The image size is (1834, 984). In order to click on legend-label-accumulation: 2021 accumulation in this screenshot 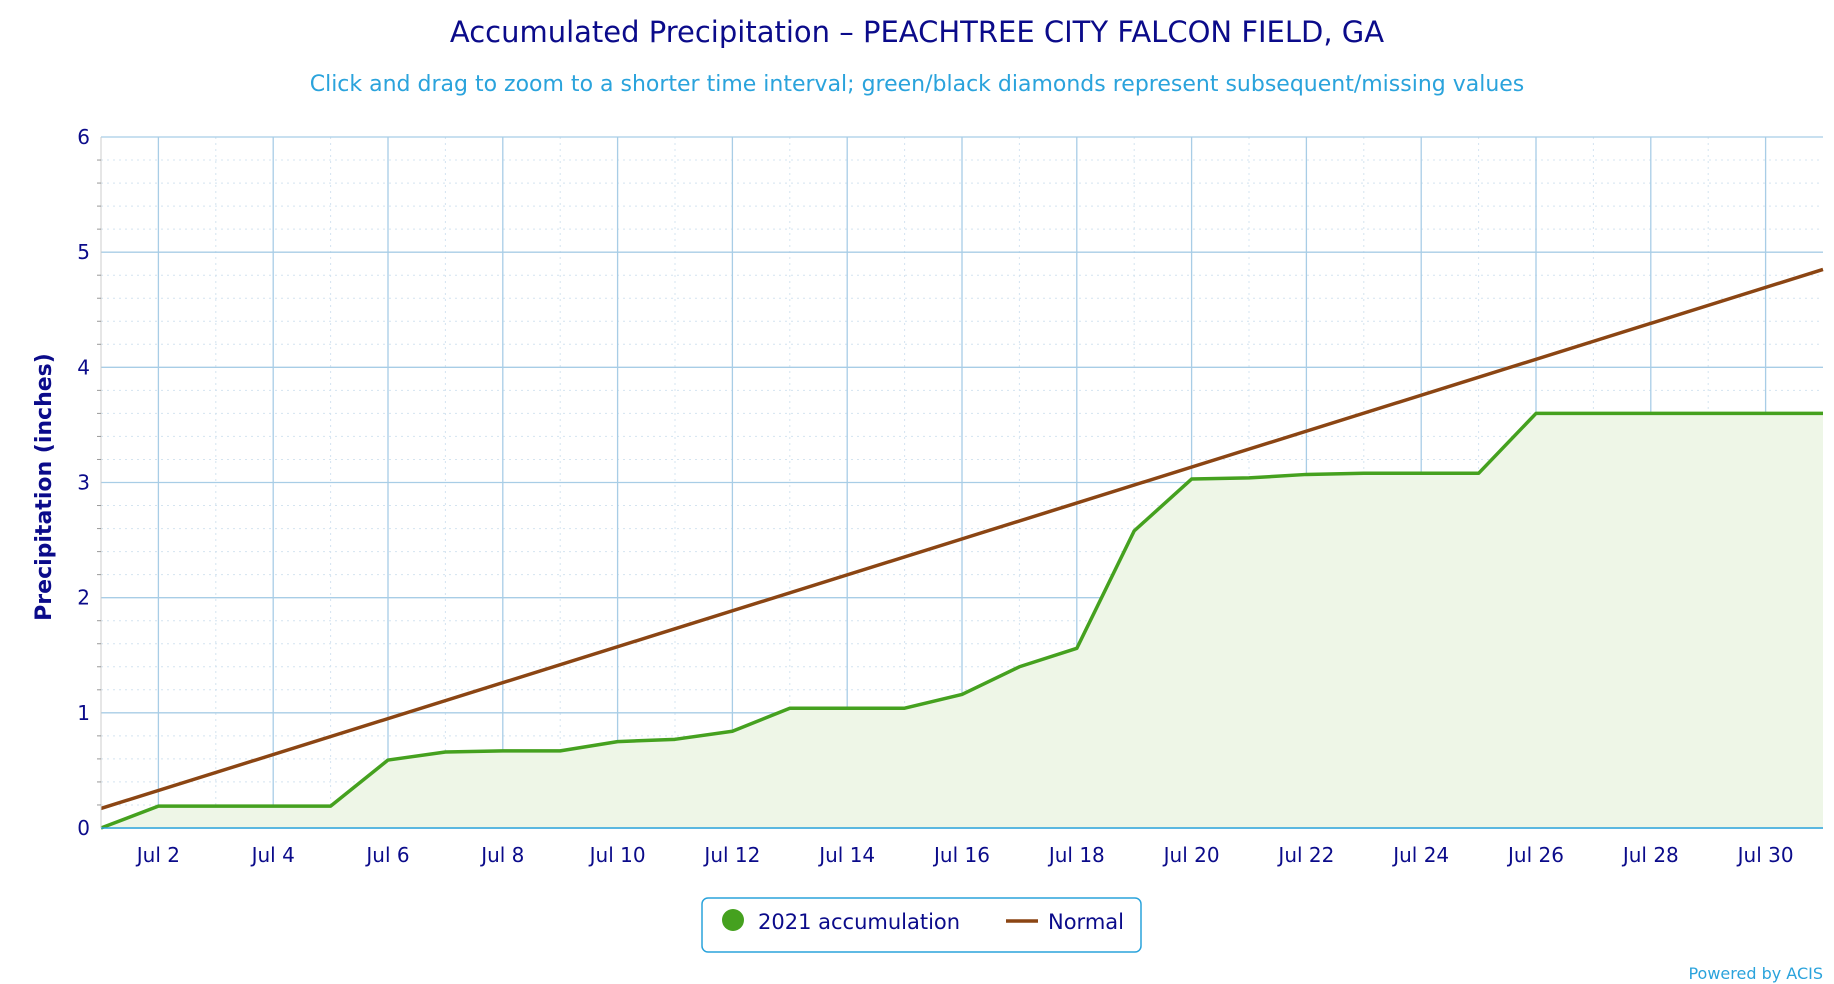, I will do `click(859, 922)`.